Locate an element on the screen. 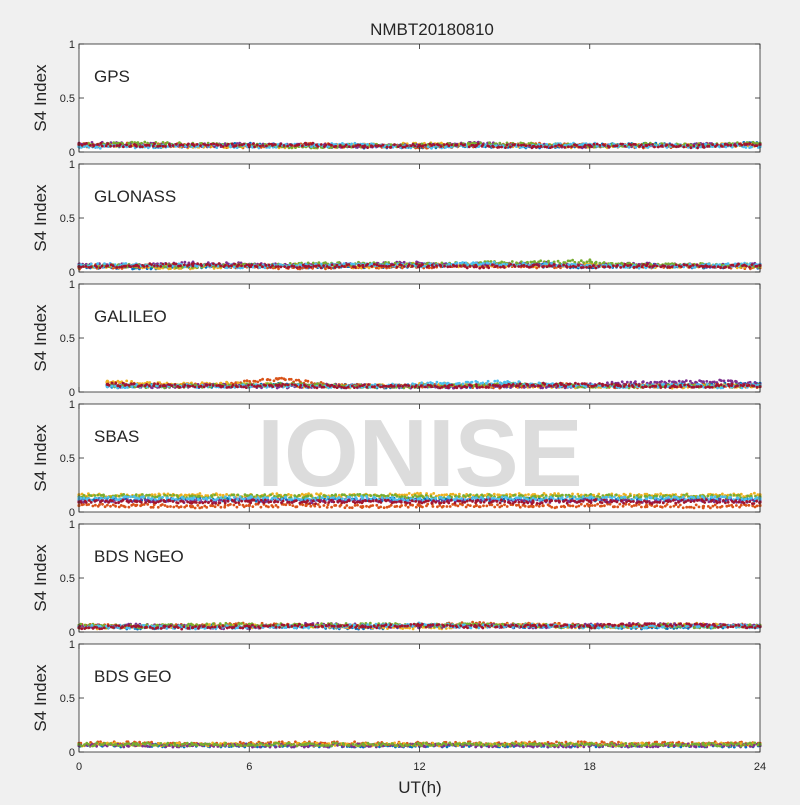 This screenshot has height=805, width=800. plot-area is located at coordinates (419, 338).